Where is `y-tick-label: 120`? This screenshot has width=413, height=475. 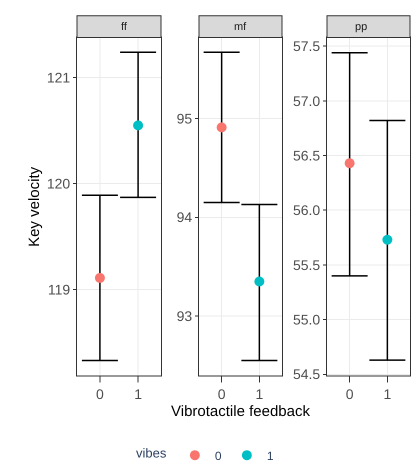 y-tick-label: 120 is located at coordinates (58, 184).